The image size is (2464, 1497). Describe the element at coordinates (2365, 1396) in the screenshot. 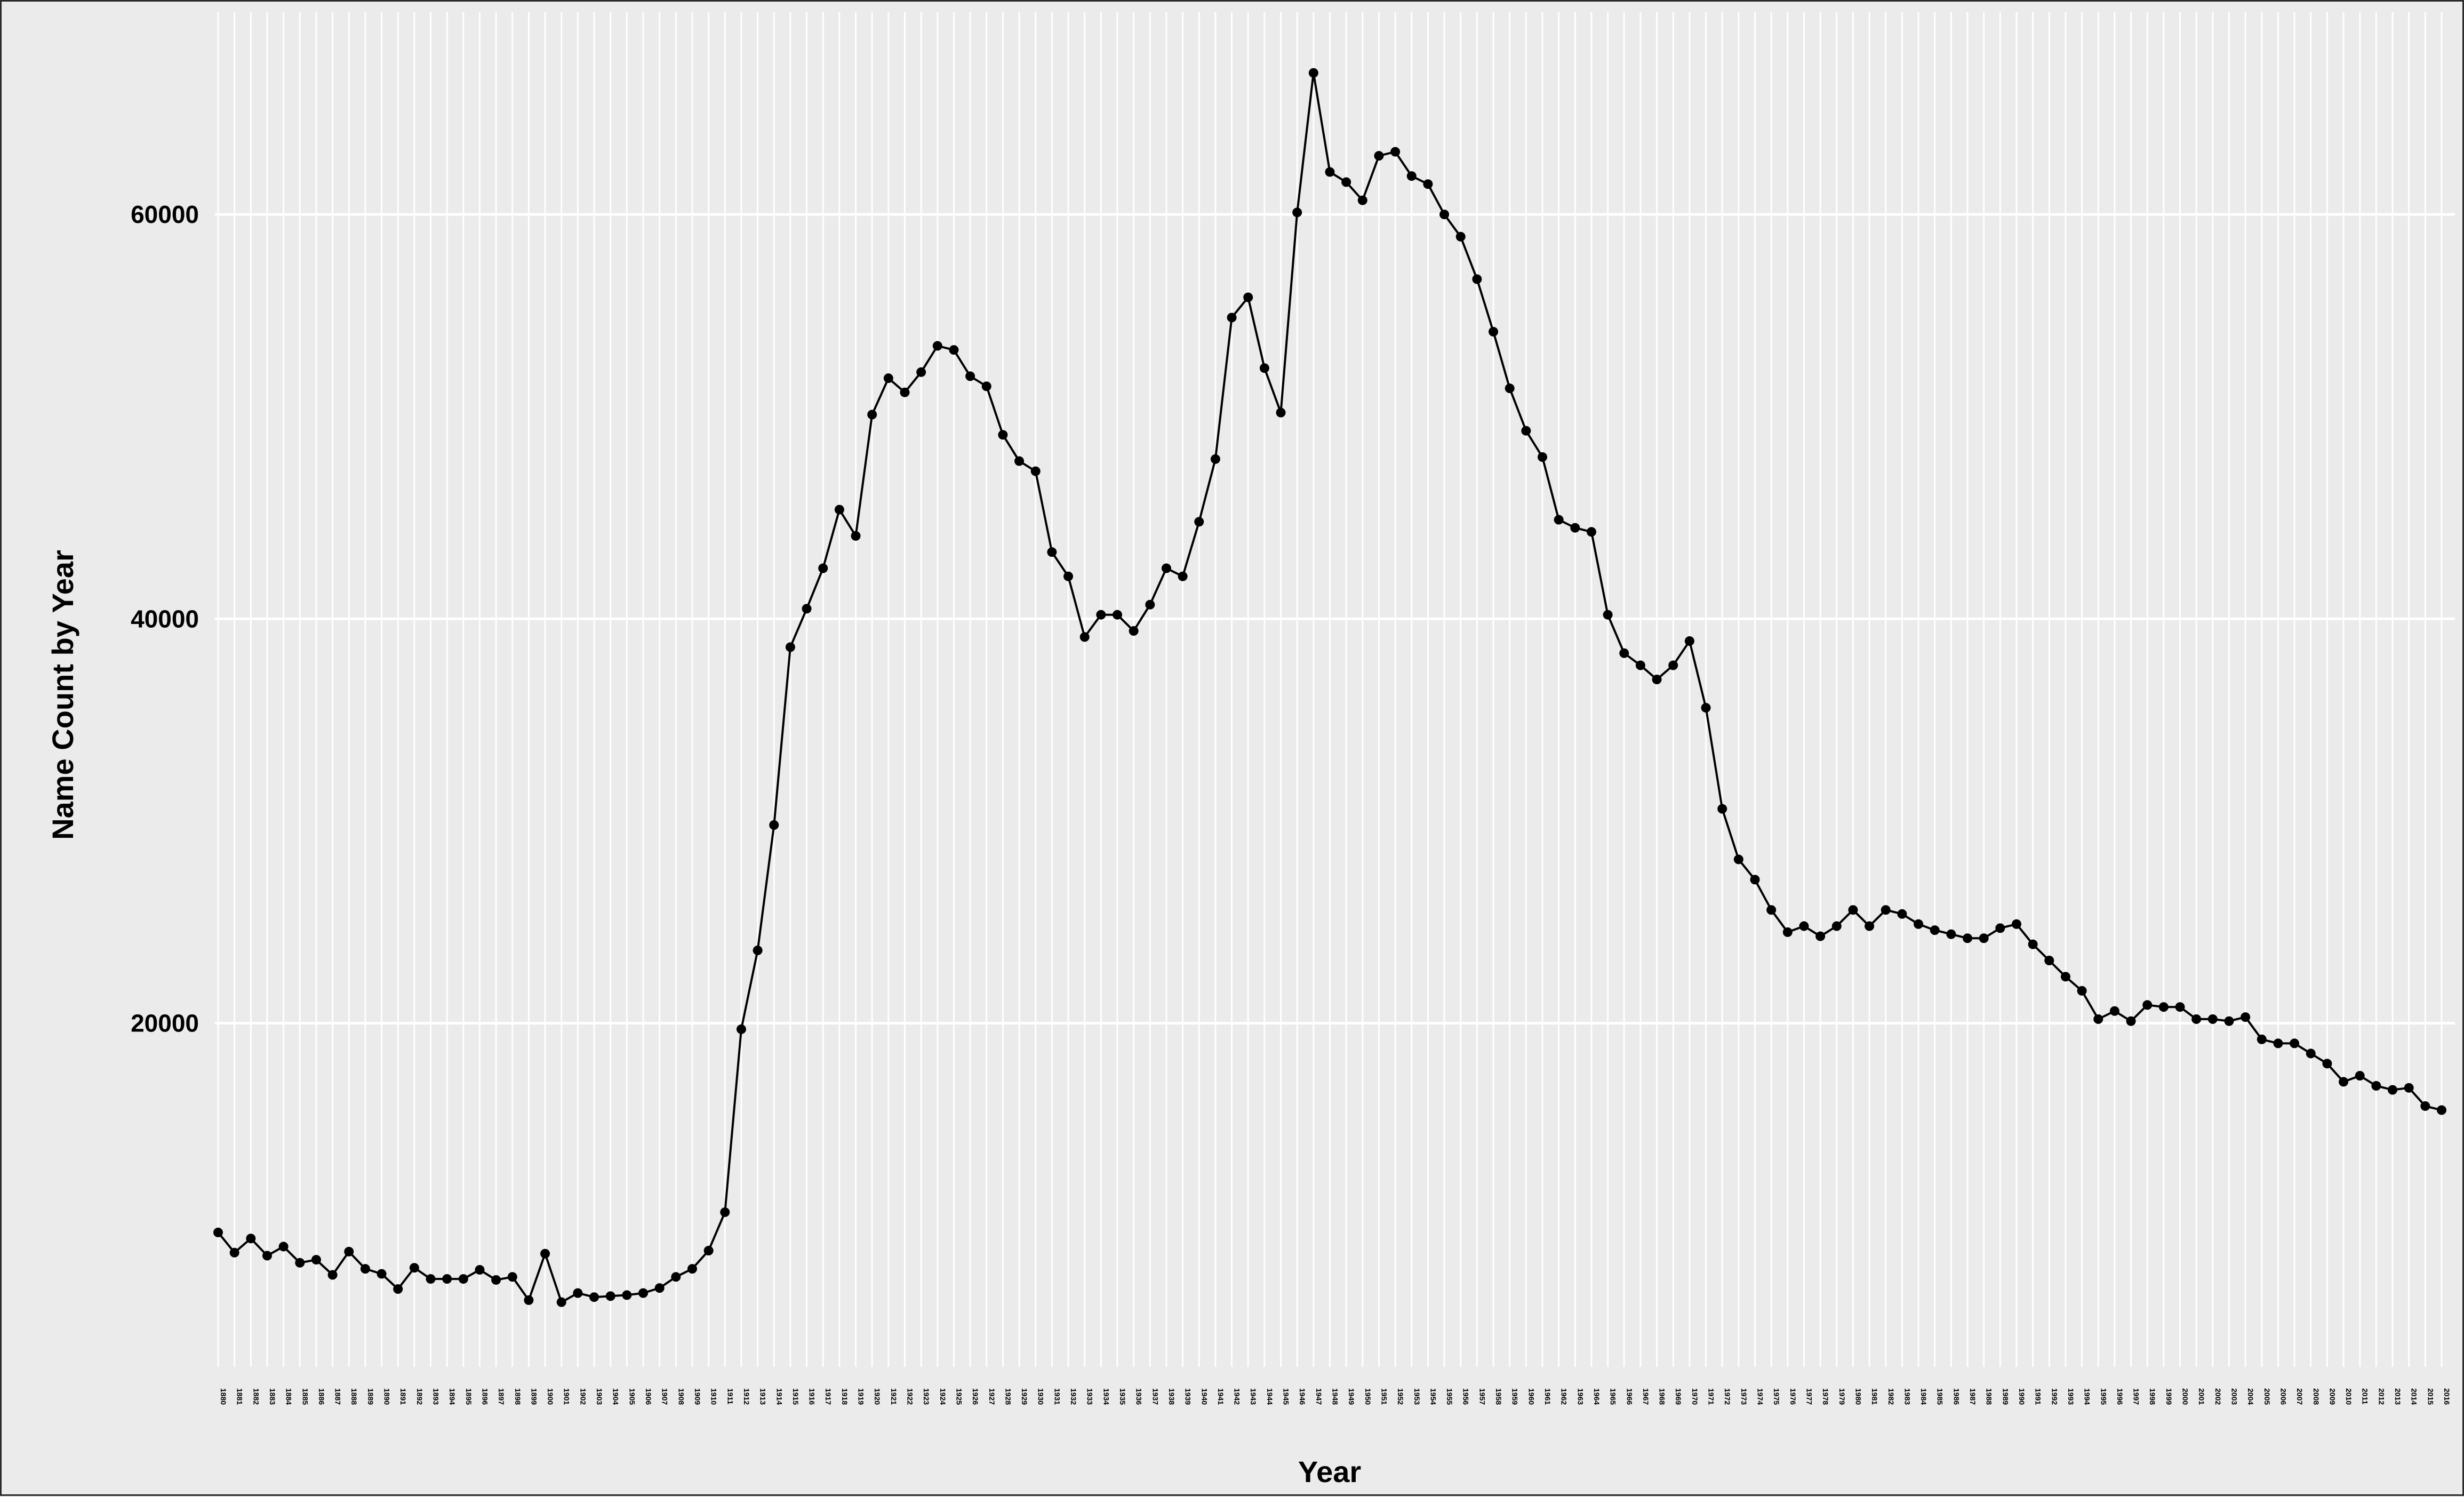

I see `x-tick-label: 2011` at that location.